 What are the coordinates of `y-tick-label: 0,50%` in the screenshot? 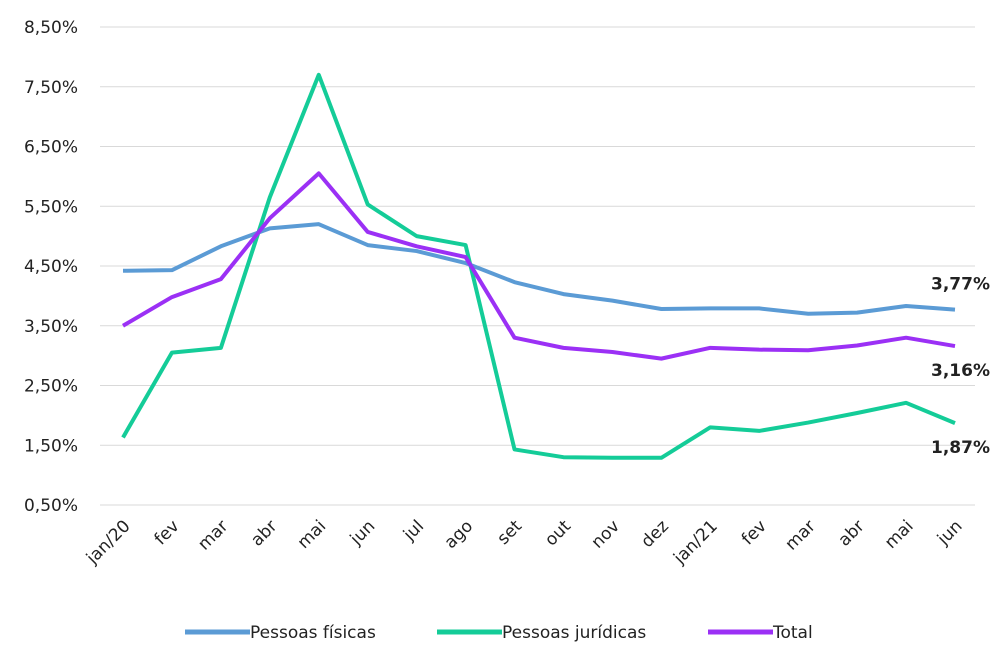 It's located at (51, 506).